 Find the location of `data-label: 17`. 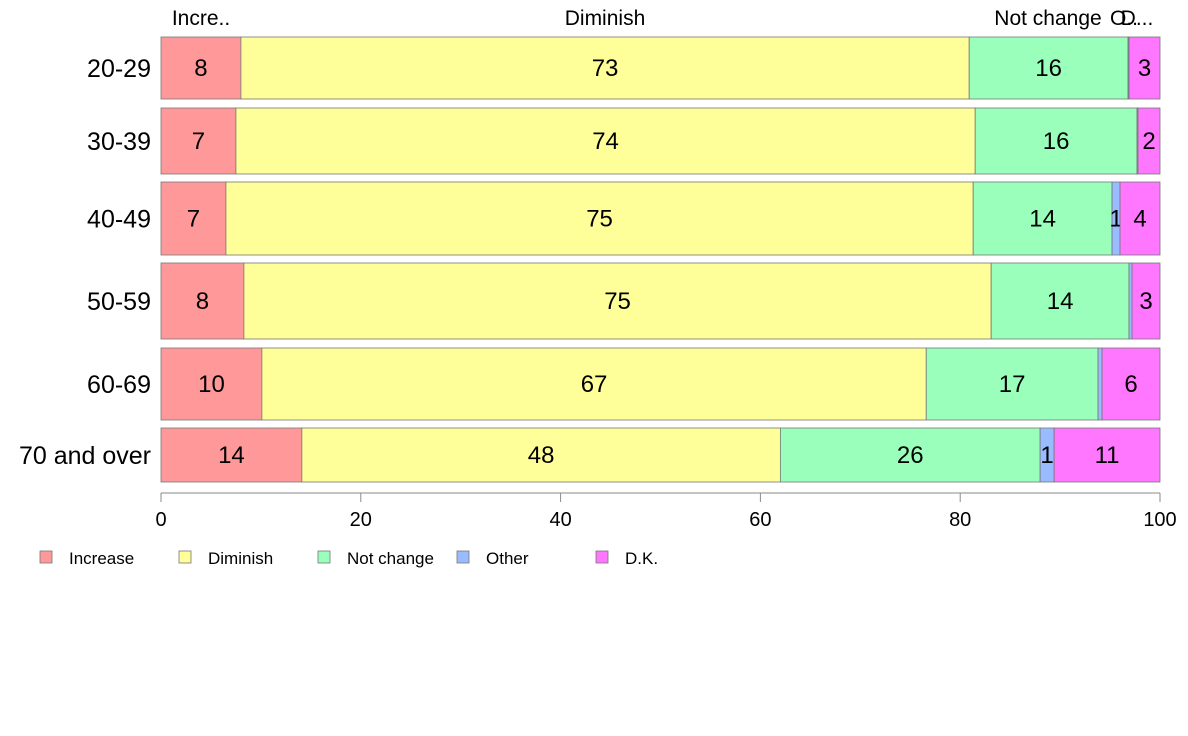

data-label: 17 is located at coordinates (1012, 384).